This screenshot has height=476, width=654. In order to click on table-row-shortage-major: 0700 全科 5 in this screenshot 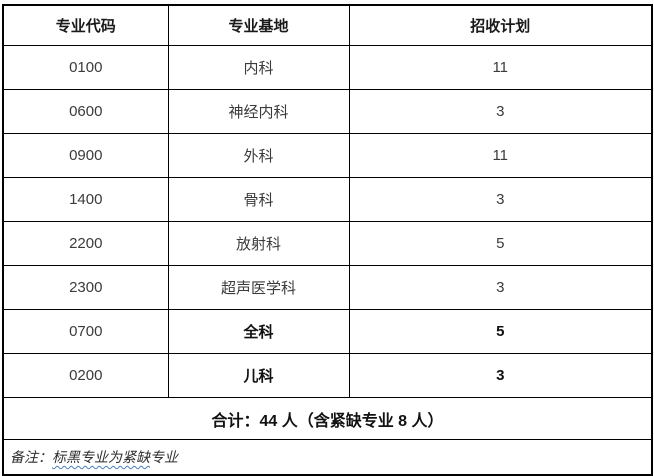, I will do `click(327, 331)`.